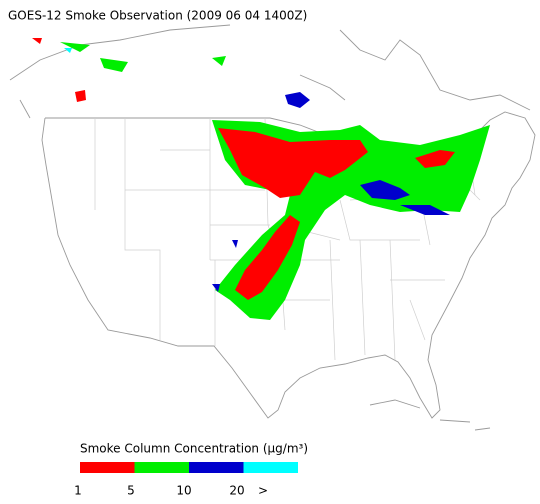 The height and width of the screenshot is (504, 540). Describe the element at coordinates (194, 449) in the screenshot. I see `legend-title: Smoke Column Concentration (μg/m³)` at that location.